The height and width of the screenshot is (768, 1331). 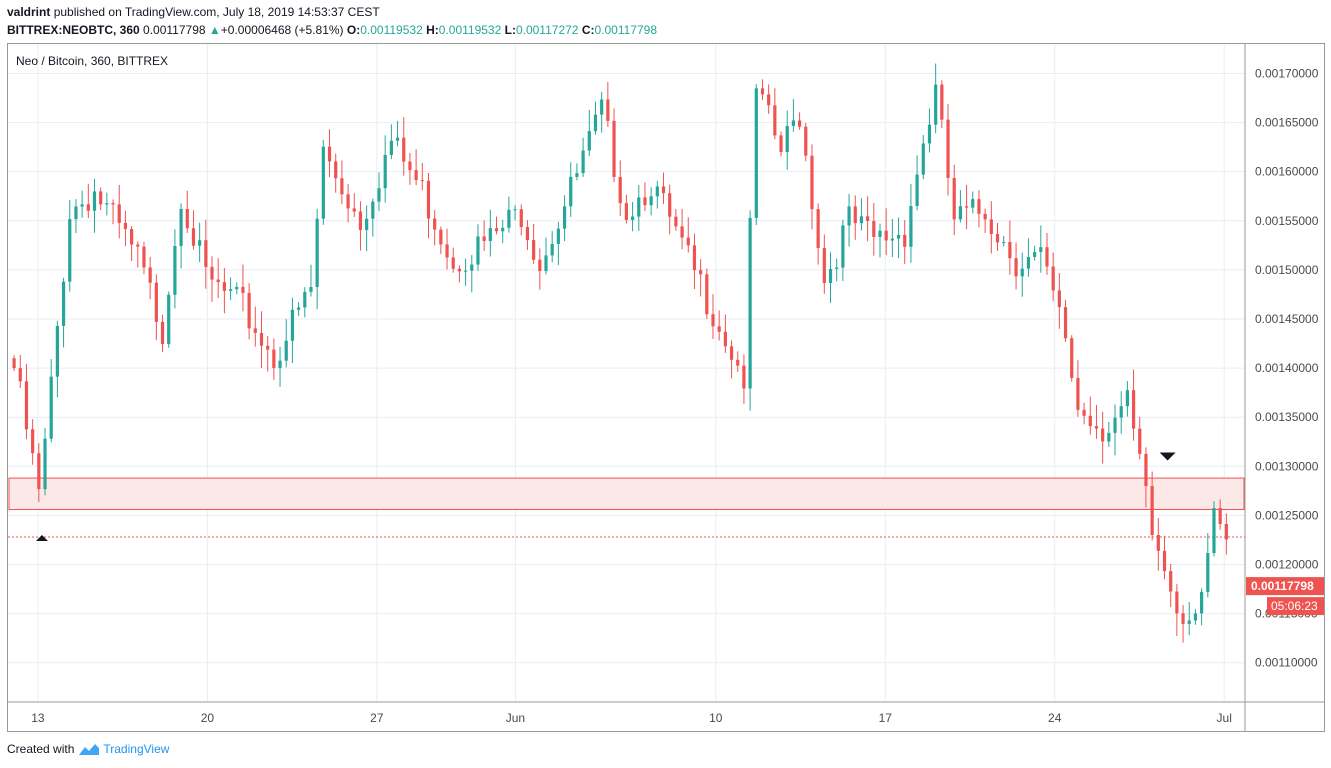 What do you see at coordinates (1167, 456) in the screenshot?
I see `arrow-down-icon` at bounding box center [1167, 456].